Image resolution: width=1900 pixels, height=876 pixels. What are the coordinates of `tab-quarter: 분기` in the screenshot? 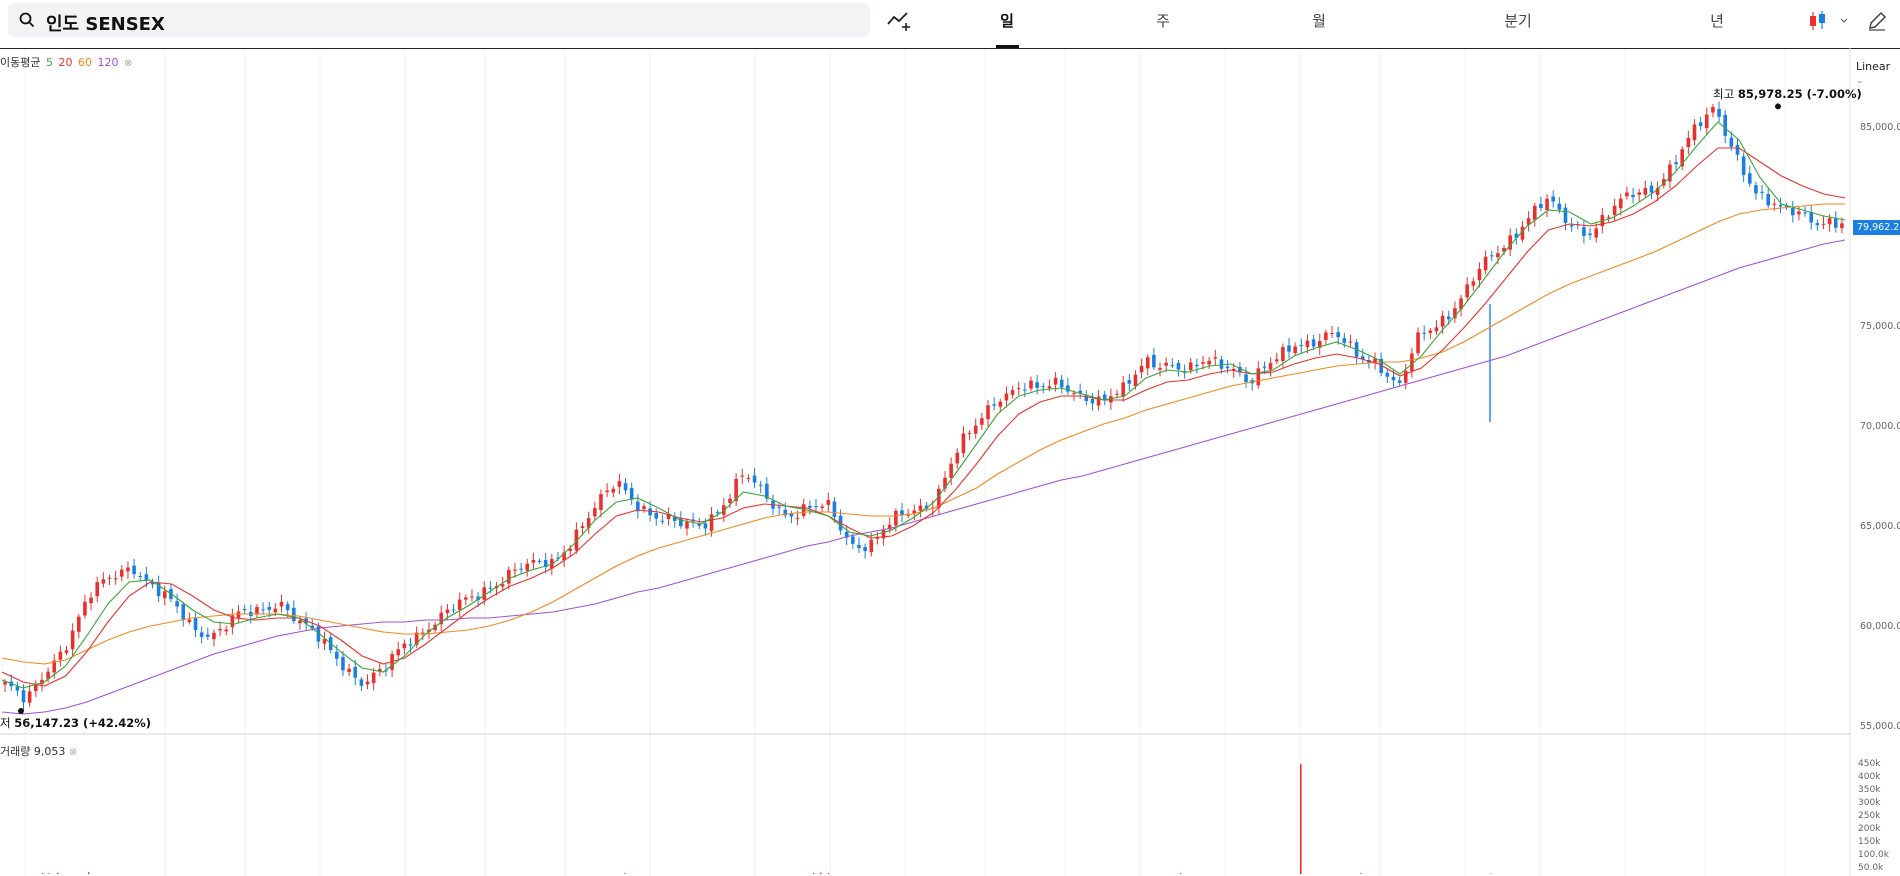 It's located at (1518, 21).